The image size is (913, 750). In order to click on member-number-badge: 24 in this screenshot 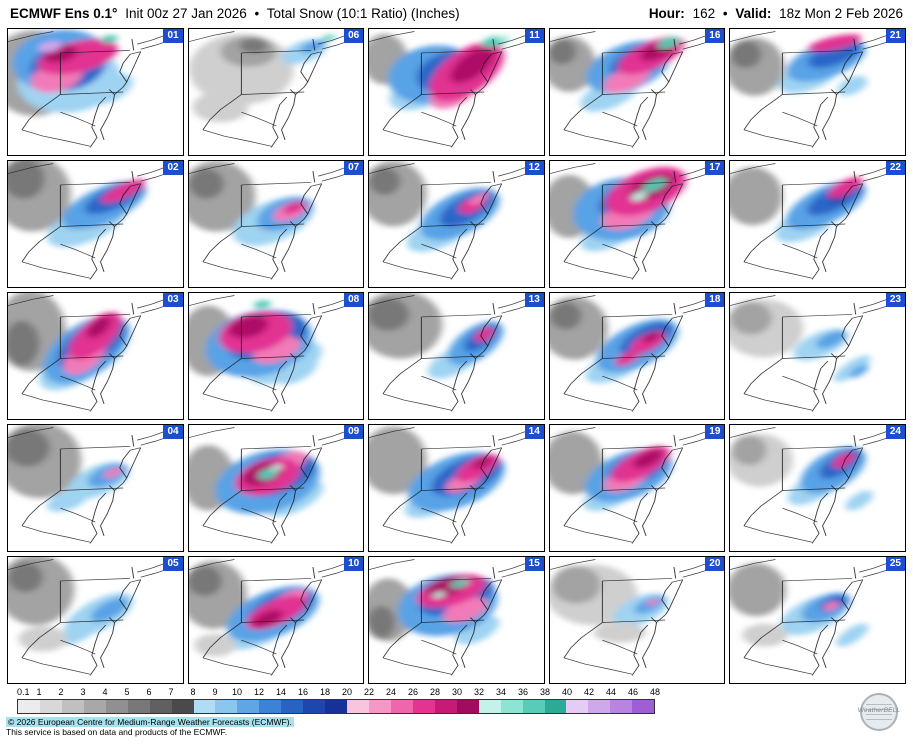, I will do `click(895, 432)`.